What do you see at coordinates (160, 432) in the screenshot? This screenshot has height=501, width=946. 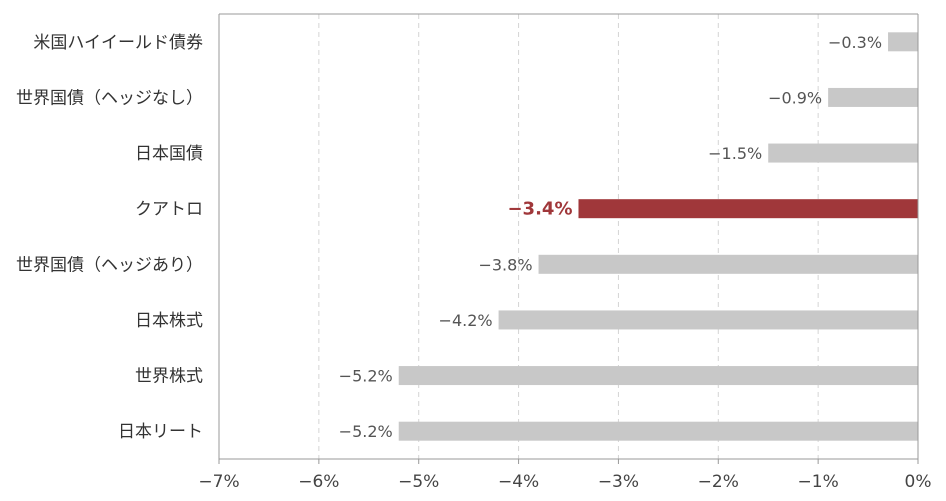 I see `category-label: 日本リート` at bounding box center [160, 432].